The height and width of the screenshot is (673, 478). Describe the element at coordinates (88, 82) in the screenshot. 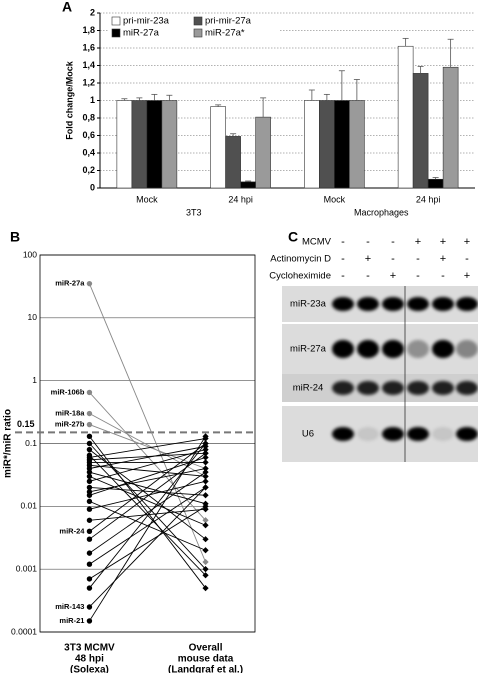

I see `y-tick-label: 1,2` at that location.